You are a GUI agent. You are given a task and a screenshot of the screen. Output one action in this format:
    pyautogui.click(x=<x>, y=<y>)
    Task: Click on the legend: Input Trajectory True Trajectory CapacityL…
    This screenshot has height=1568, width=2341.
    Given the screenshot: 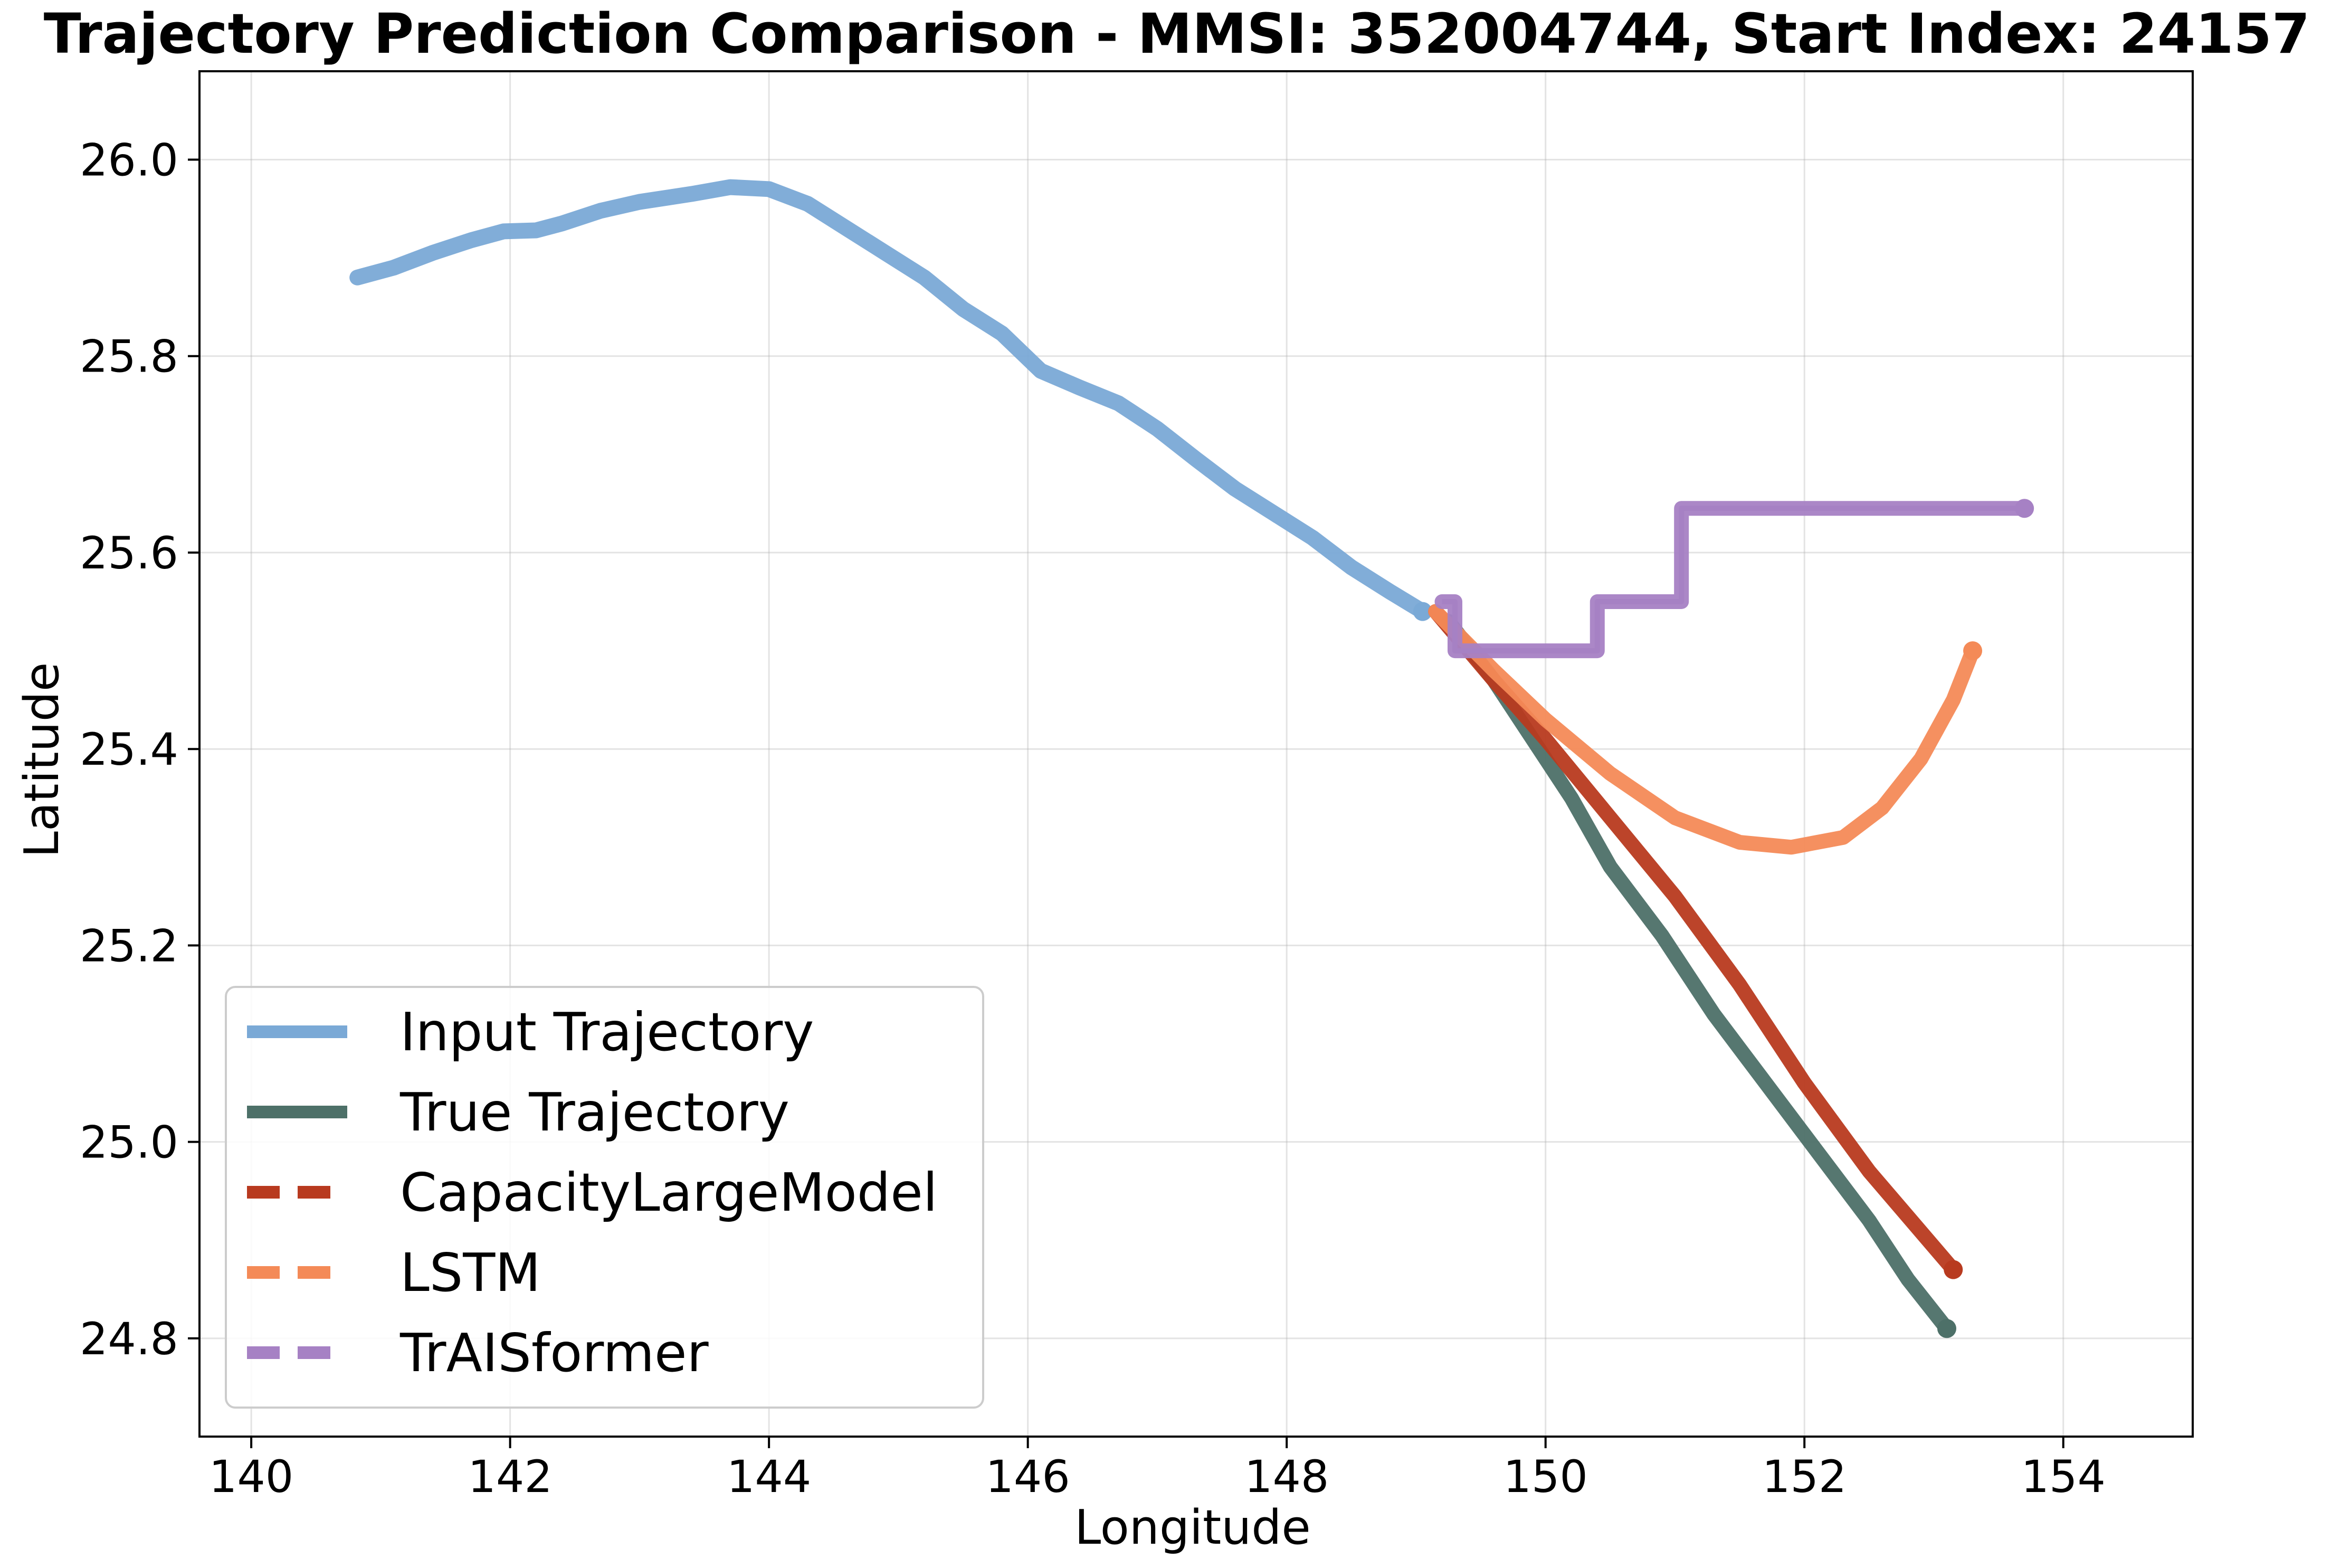 What is the action you would take?
    pyautogui.click(x=604, y=1197)
    